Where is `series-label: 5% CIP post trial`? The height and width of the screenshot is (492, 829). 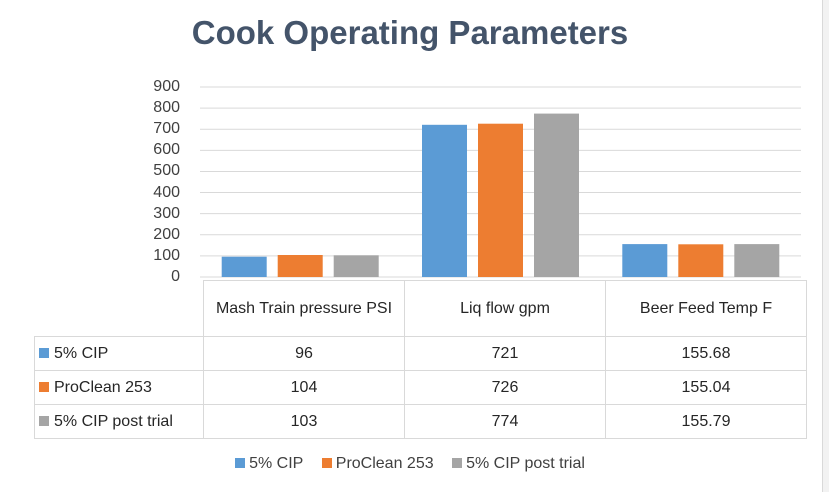 series-label: 5% CIP post trial is located at coordinates (119, 421).